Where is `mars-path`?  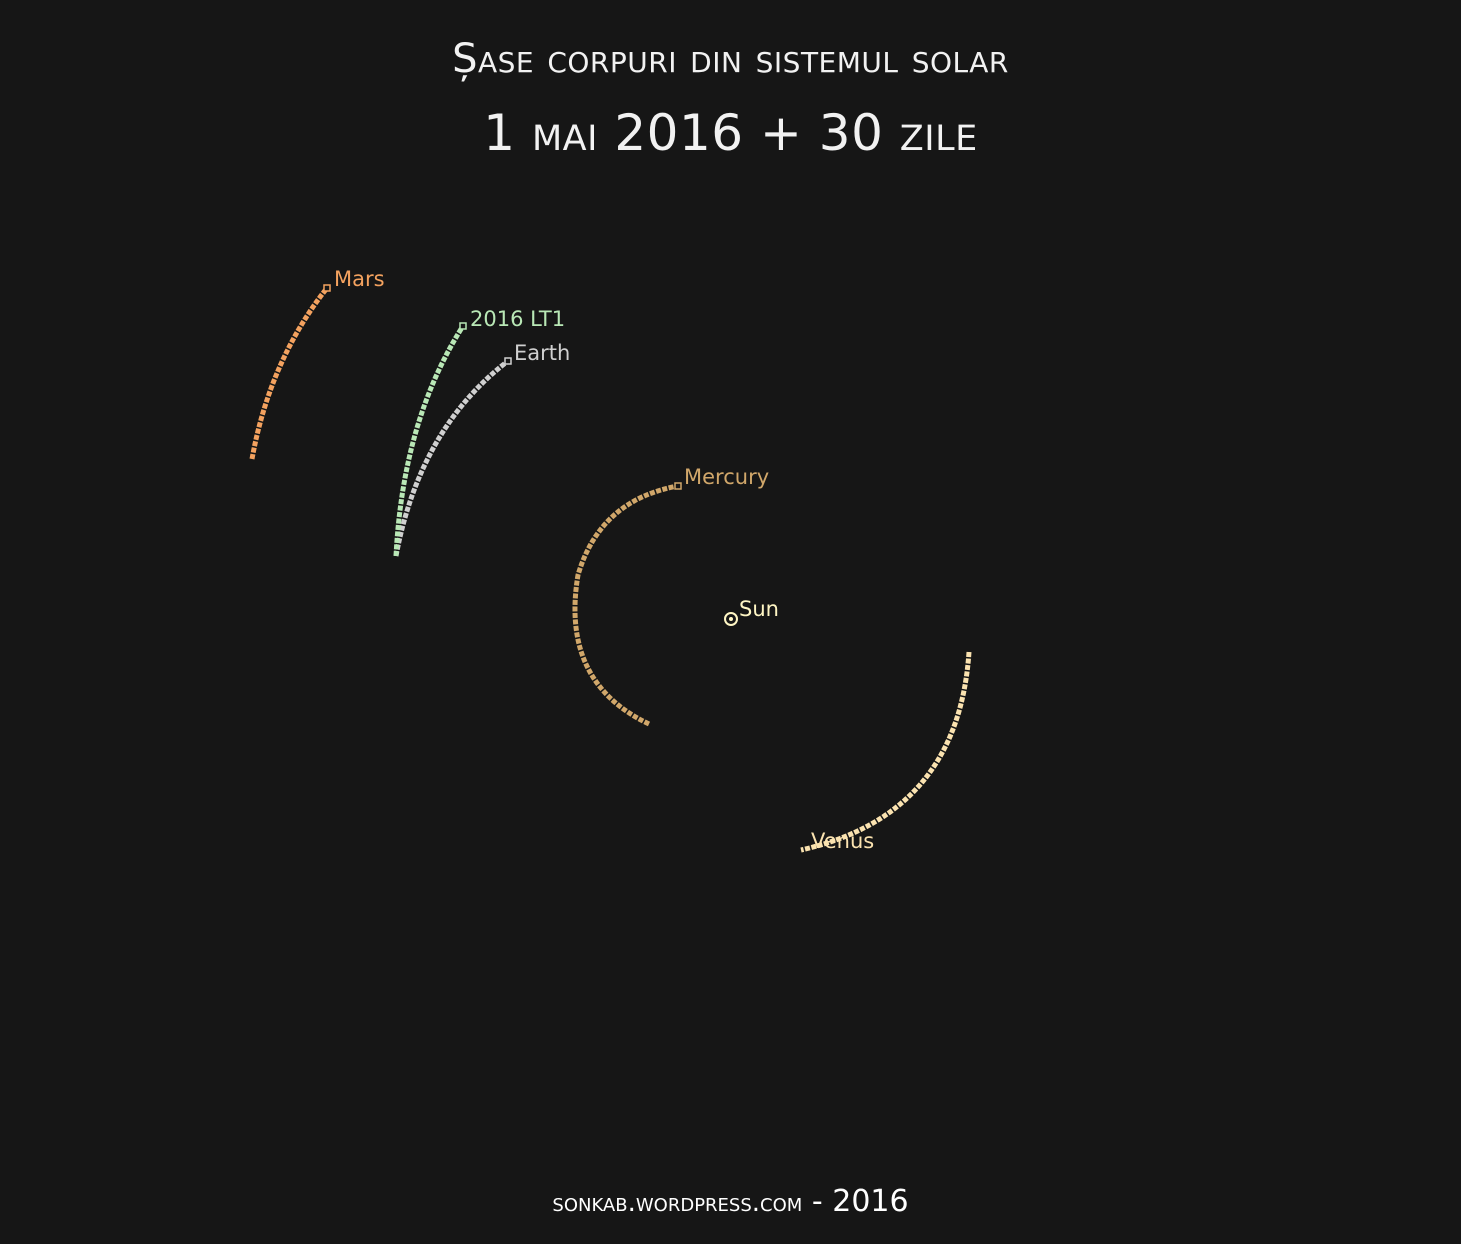
mars-path is located at coordinates (289, 373).